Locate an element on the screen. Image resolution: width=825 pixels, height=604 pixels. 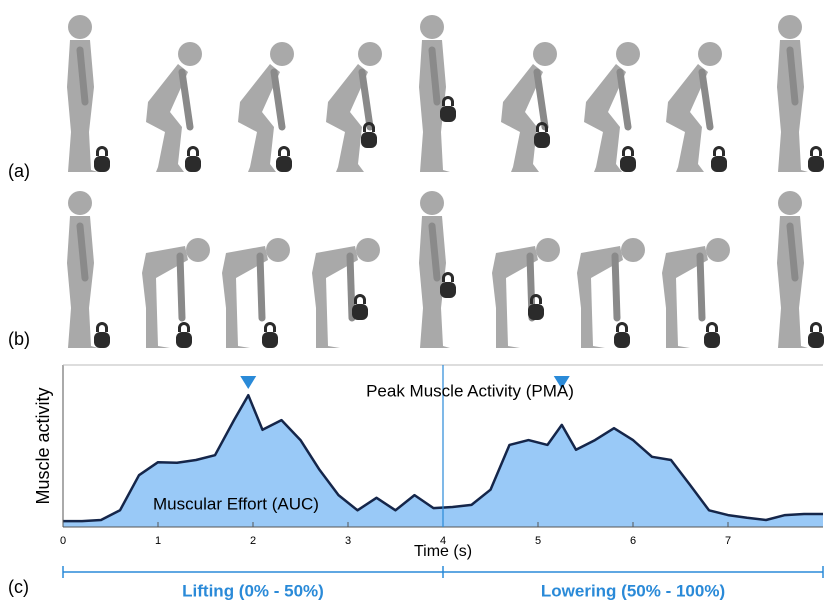
panel-label: (c) is located at coordinates (18, 587).